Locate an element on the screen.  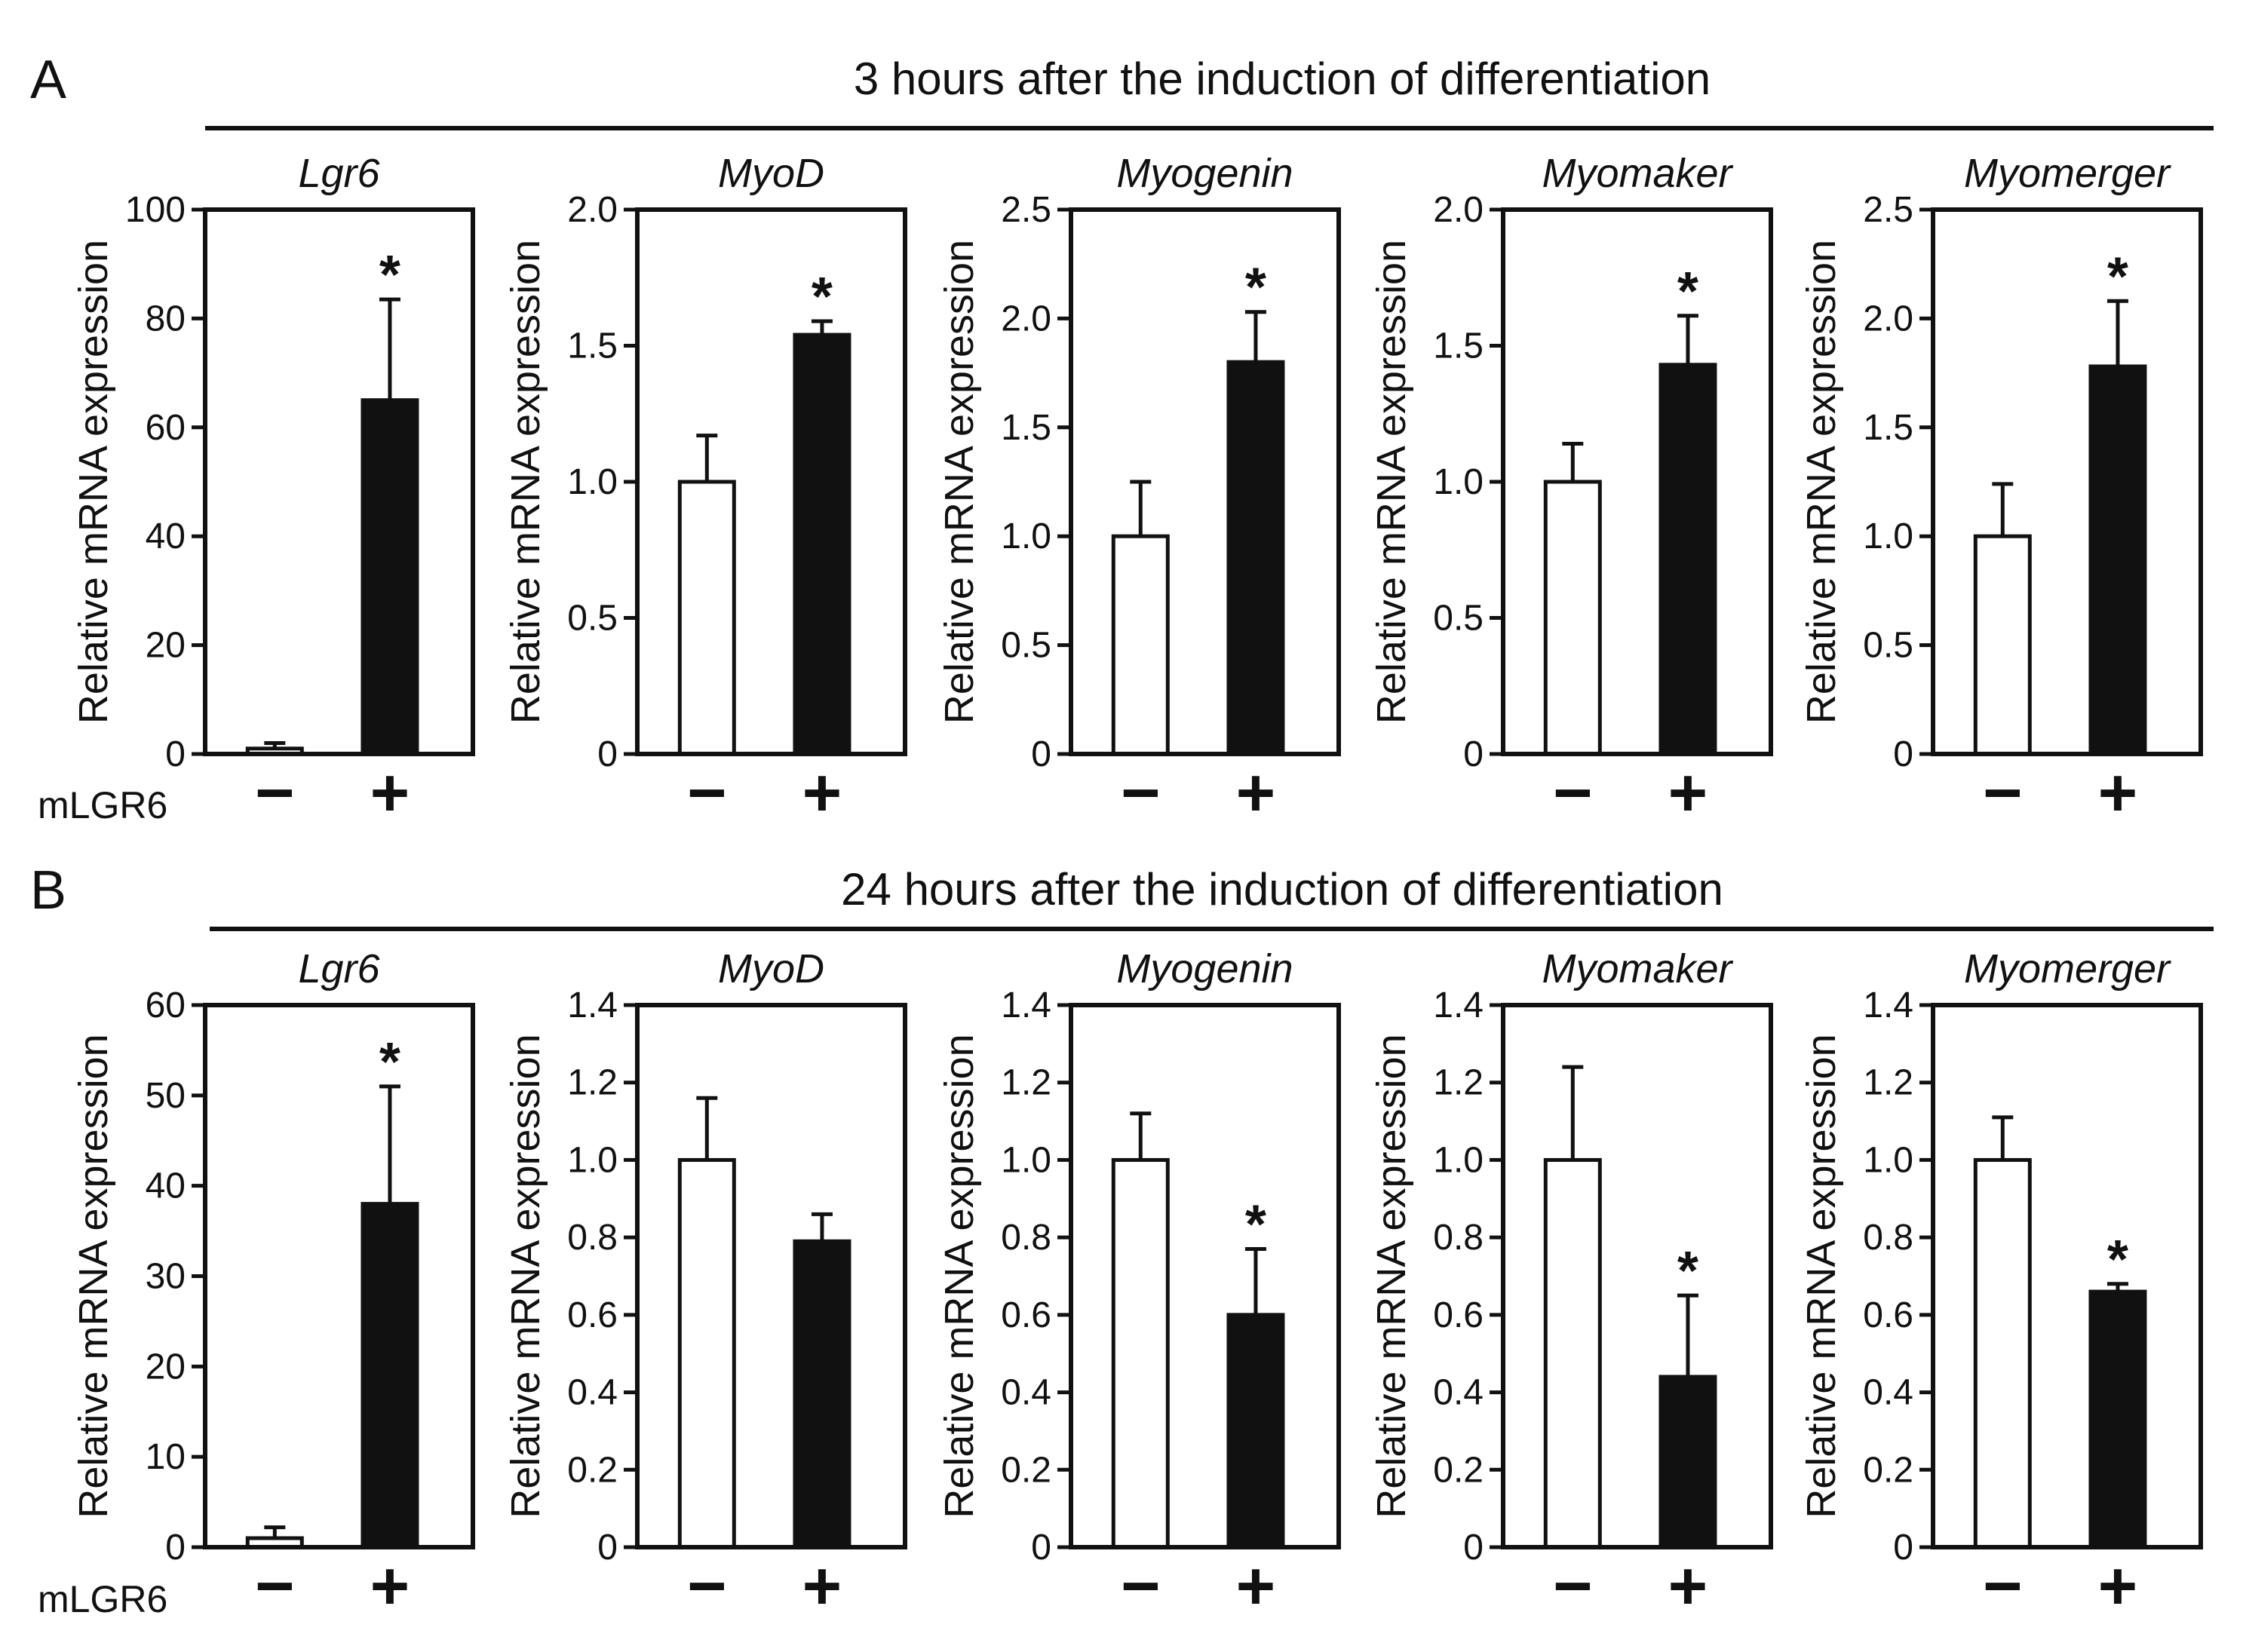
panel-letter-a: A is located at coordinates (48, 80).